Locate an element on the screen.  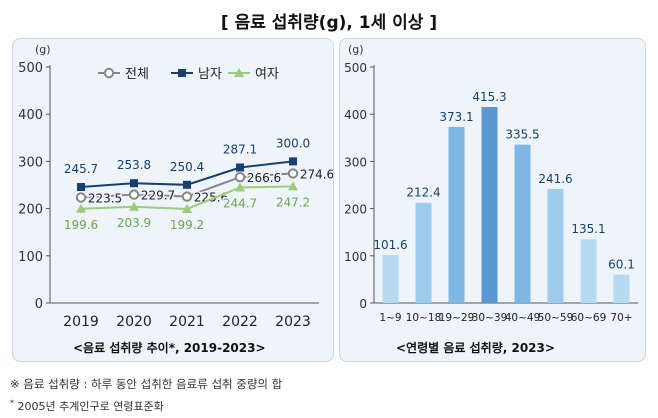
data-label-전체: 223.5 is located at coordinates (105, 199).